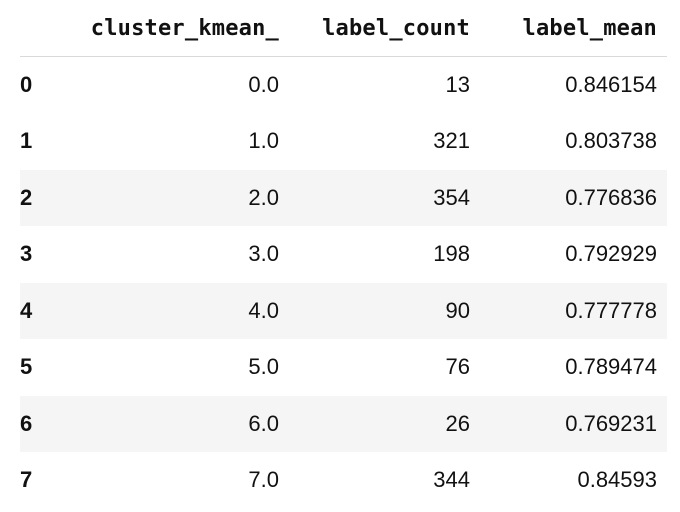  I want to click on cell-cluster-kmean: 1.0, so click(263, 141).